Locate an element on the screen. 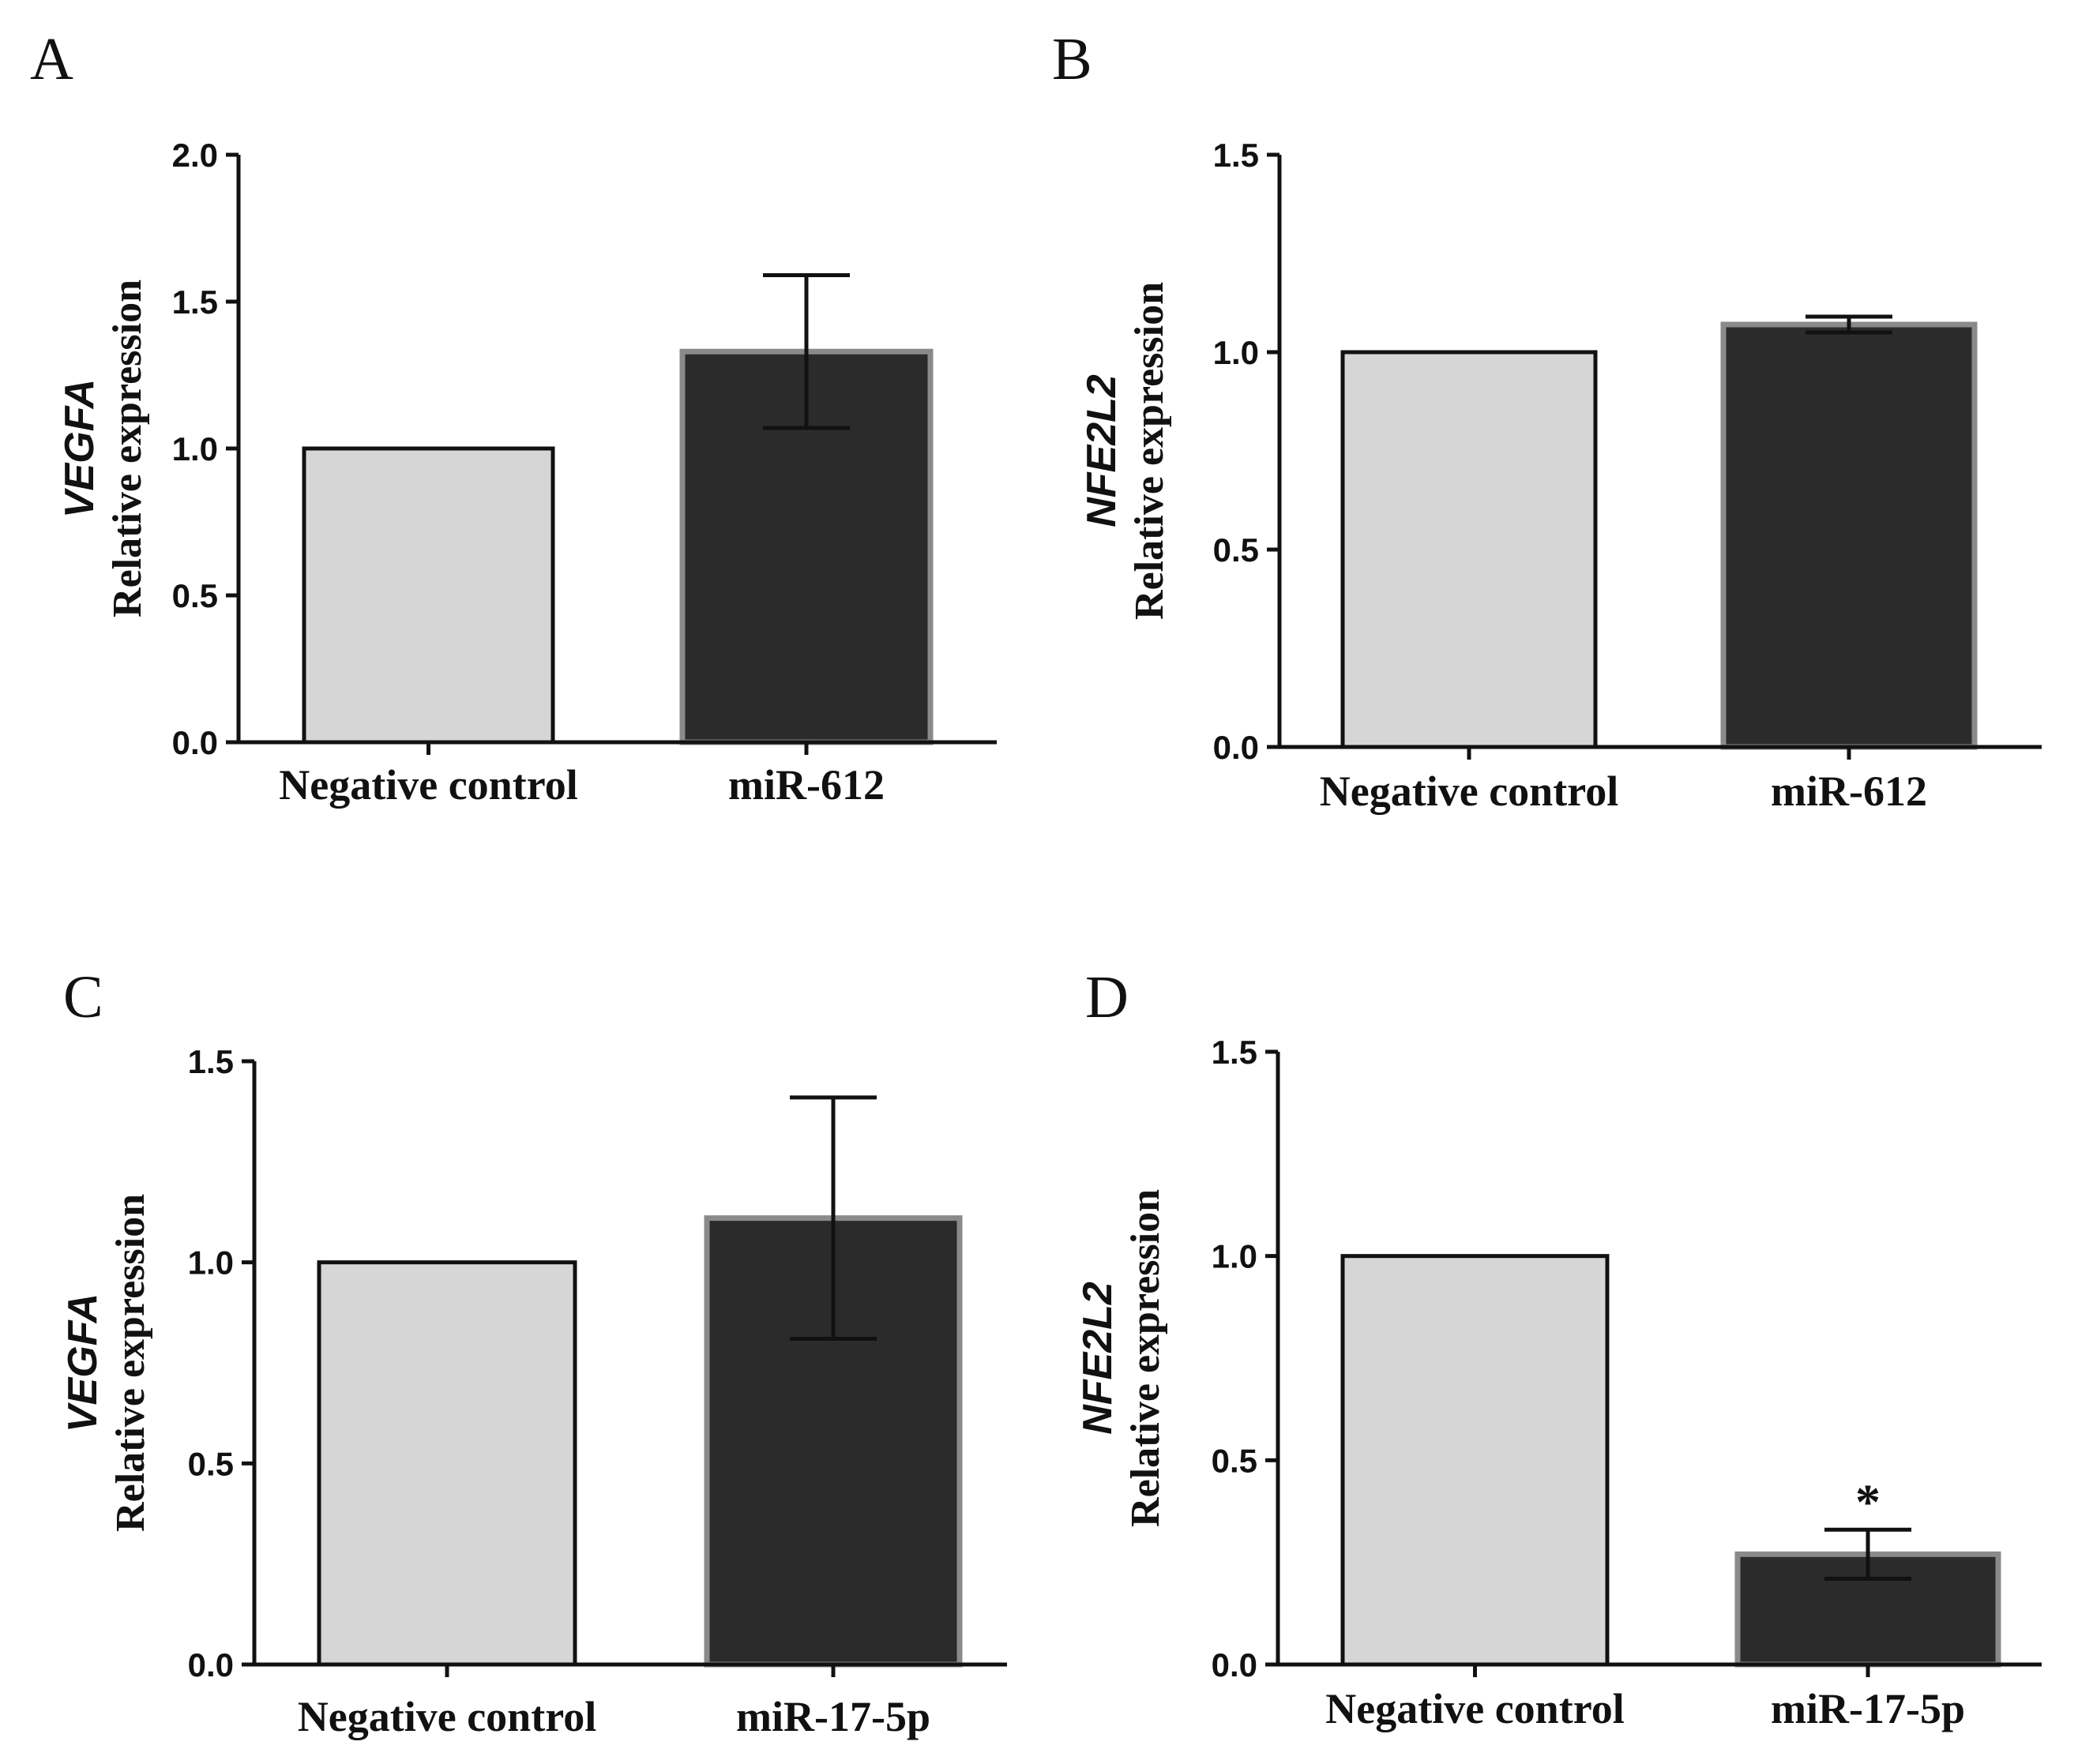 This screenshot has height=1764, width=2093. panel-letter: A is located at coordinates (51, 59).